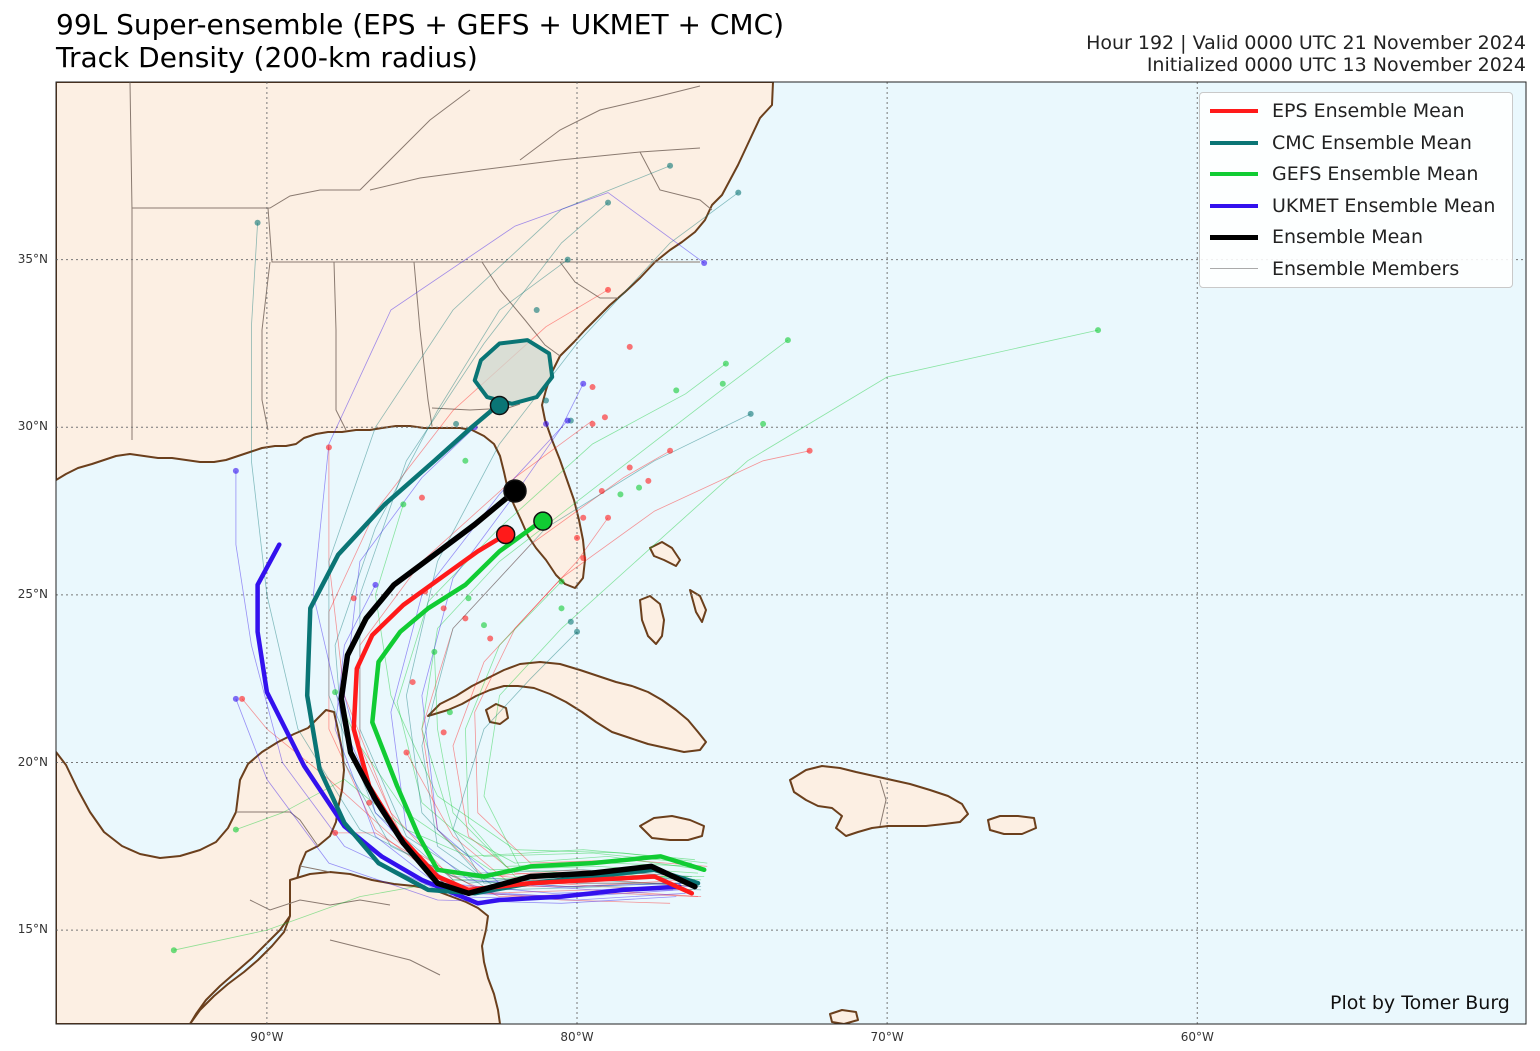 The width and height of the screenshot is (1540, 1051). I want to click on ukmet-mean-track, so click(468, 724).